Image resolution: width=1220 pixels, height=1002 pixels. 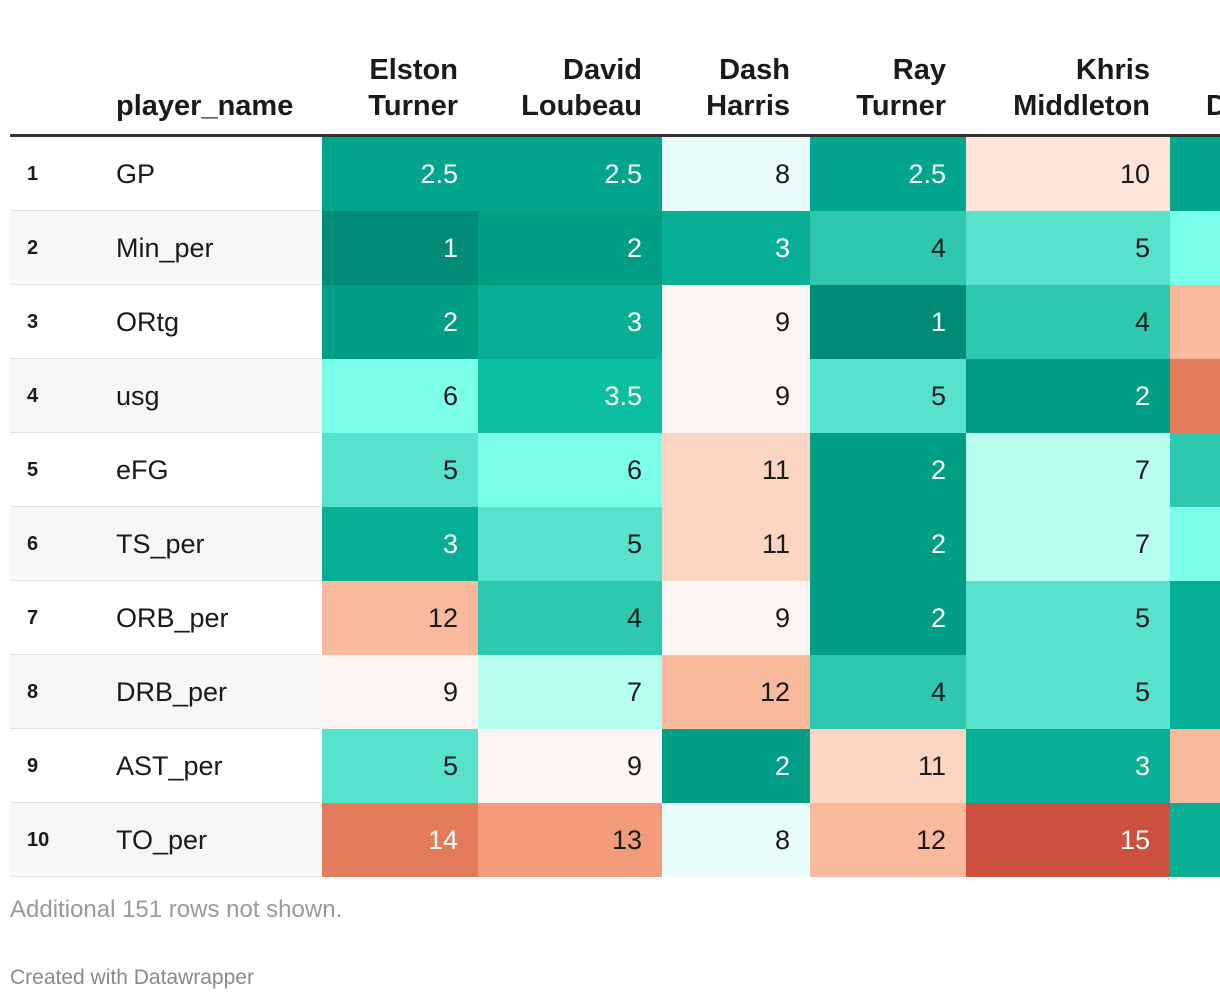 I want to click on table-row: 2 Min_per 1 2 3 4 5, so click(x=615, y=248).